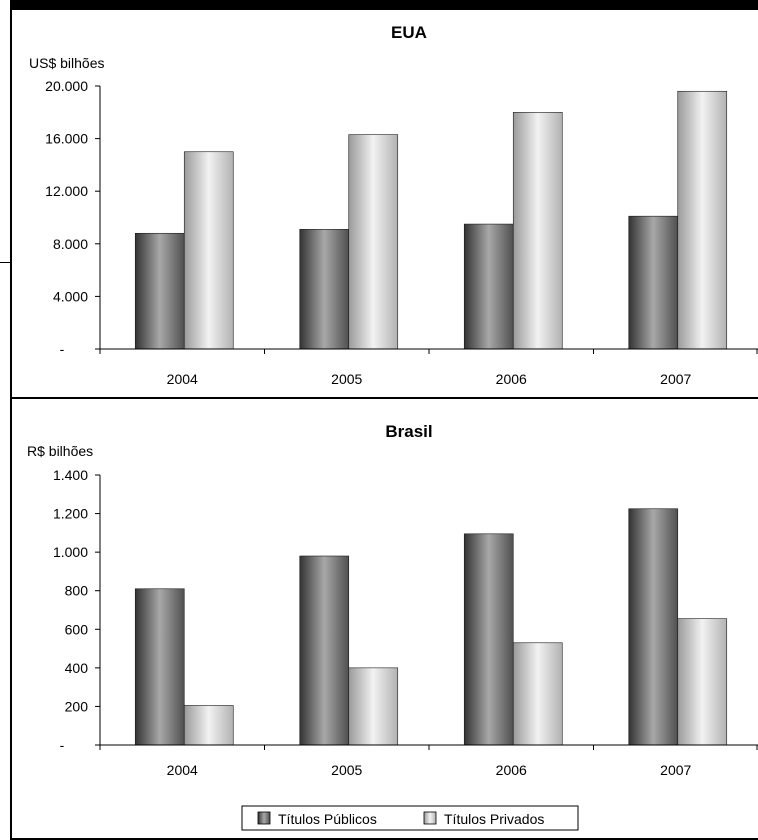 The width and height of the screenshot is (758, 840). What do you see at coordinates (324, 289) in the screenshot?
I see `bar-eua-publicos-2005` at bounding box center [324, 289].